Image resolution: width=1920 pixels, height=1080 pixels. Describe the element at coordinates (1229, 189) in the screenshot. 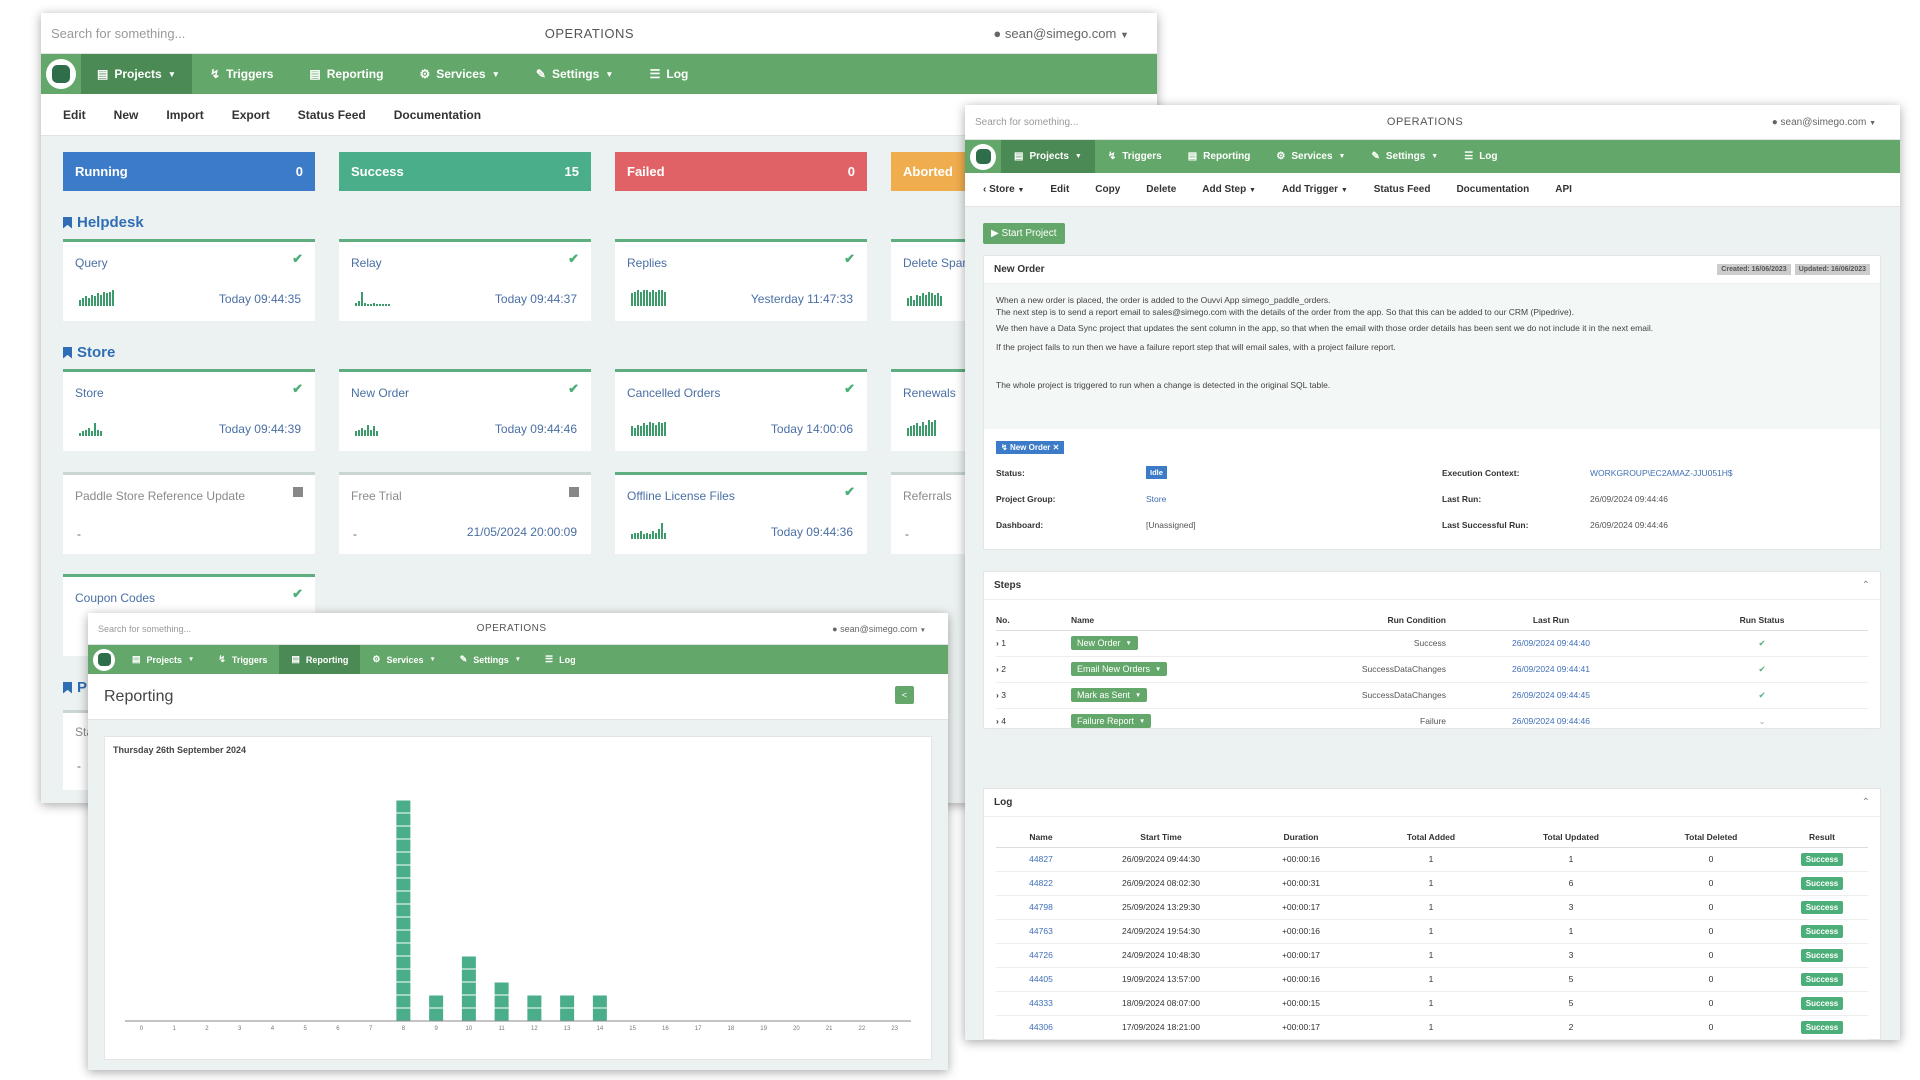

I see `add-step-button: Add Step ▼` at that location.